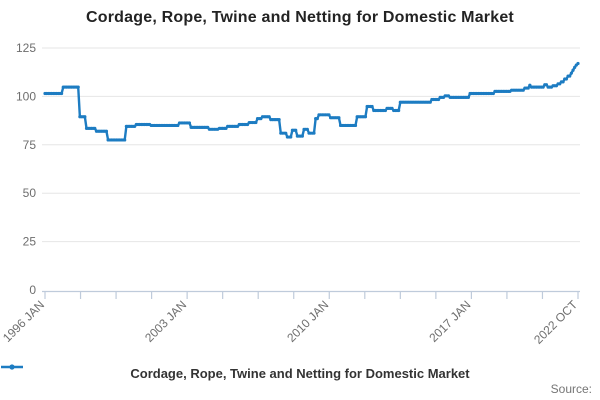 The width and height of the screenshot is (600, 400). I want to click on x-tick-label: 2003 JAN, so click(165, 321).